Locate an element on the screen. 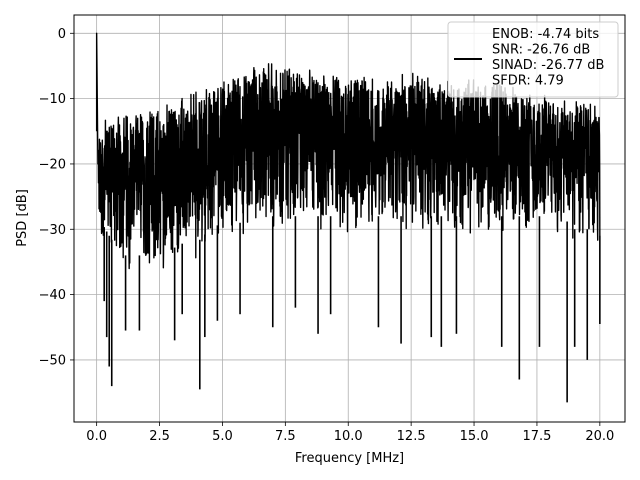  legend-entry-line: ENOB: -4.74 bits is located at coordinates (545, 34).